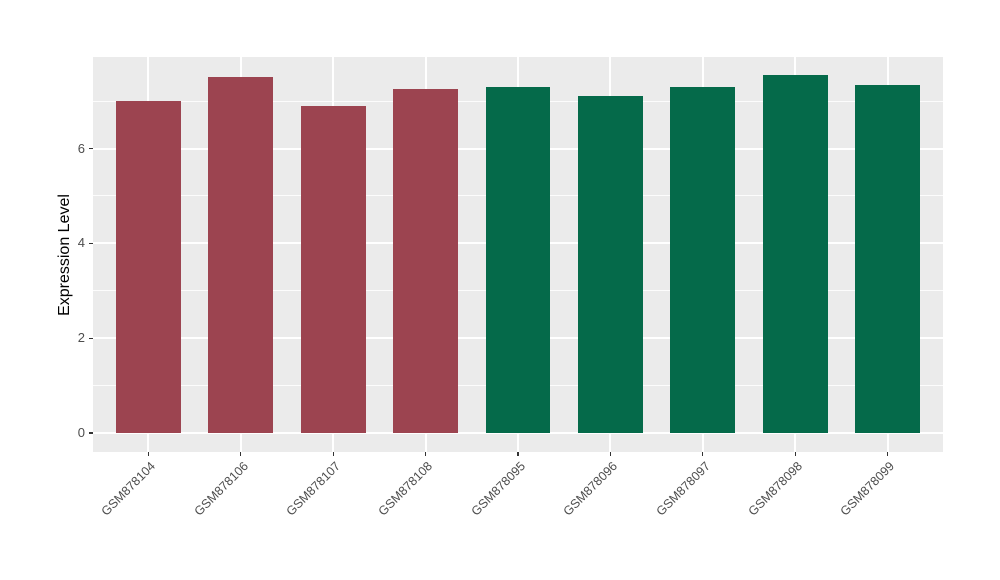 This screenshot has width=1000, height=580. Describe the element at coordinates (405, 489) in the screenshot. I see `x-tick-label: GSM878108` at that location.